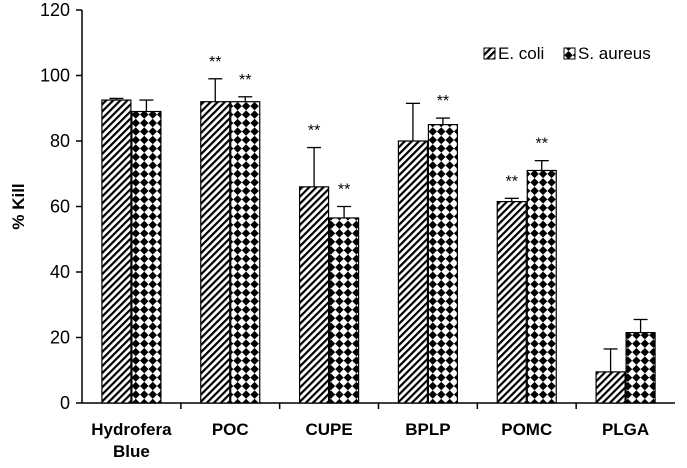 This screenshot has width=687, height=468. Describe the element at coordinates (60, 272) in the screenshot. I see `y-tick-label: 40` at that location.